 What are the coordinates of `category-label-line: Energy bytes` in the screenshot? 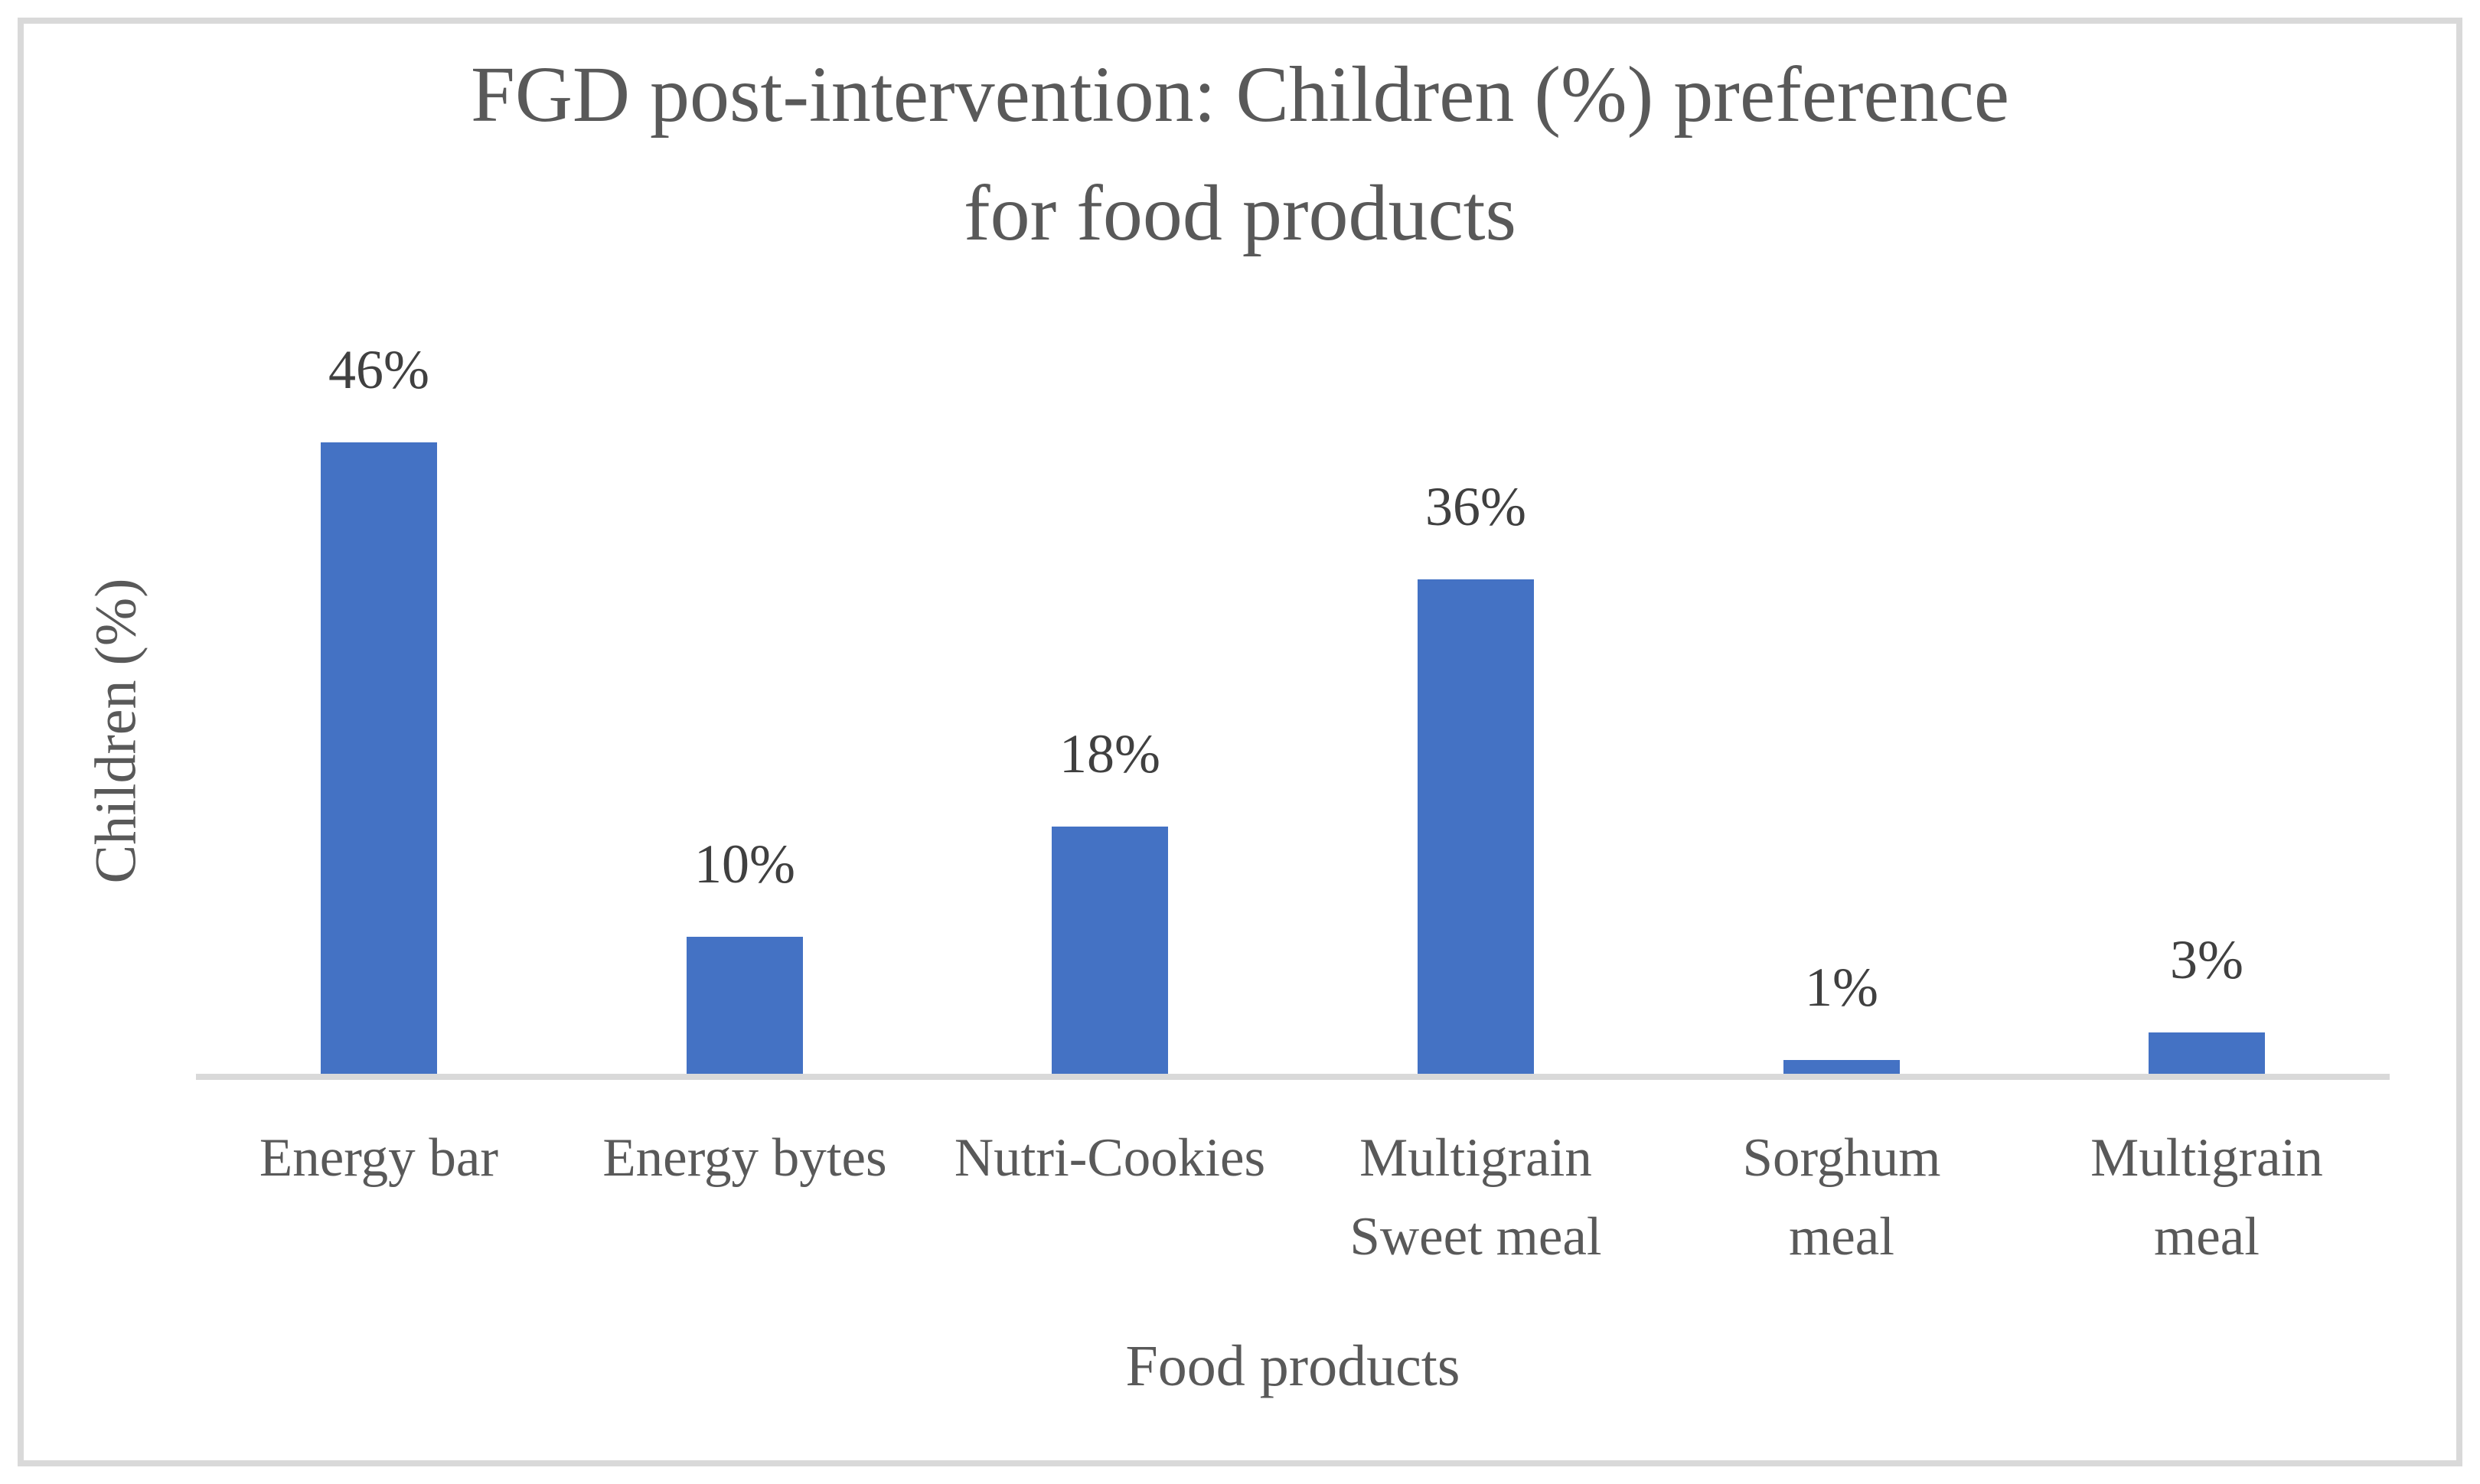 It's located at (744, 1158).